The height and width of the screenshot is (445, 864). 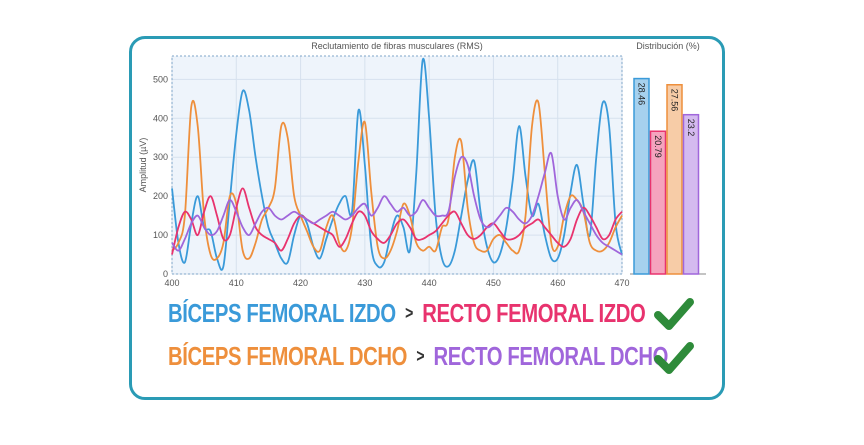 What do you see at coordinates (143, 165) in the screenshot?
I see `y-axis-label: Amplitud (µV)` at bounding box center [143, 165].